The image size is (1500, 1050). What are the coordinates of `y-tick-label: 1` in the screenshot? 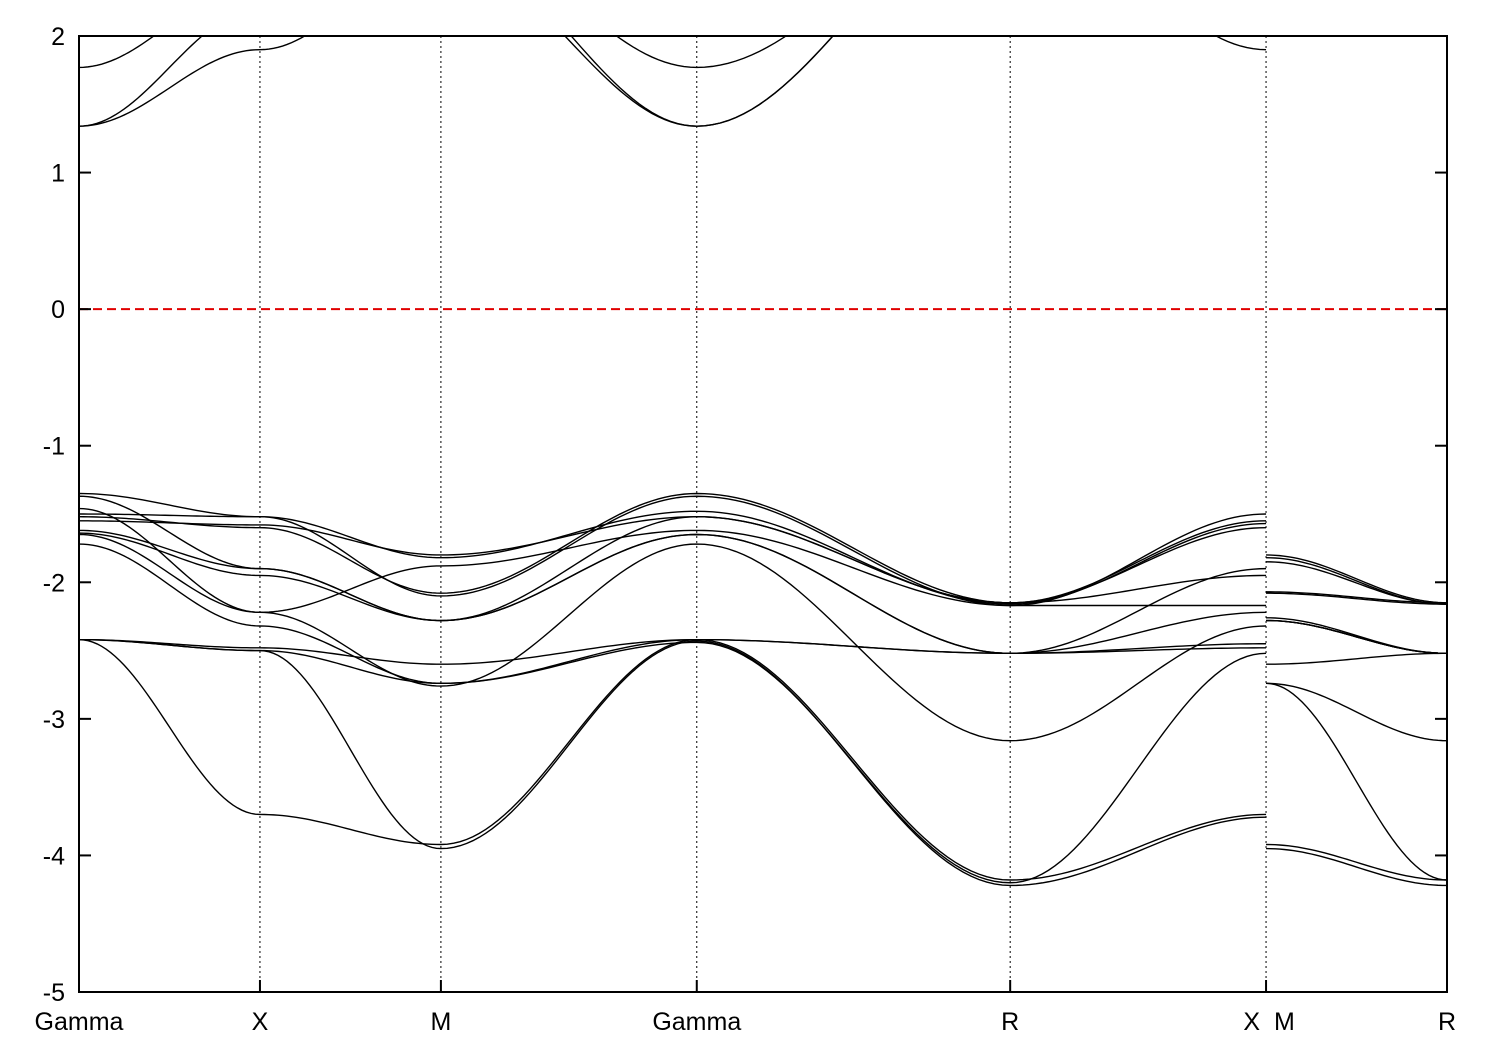 It's located at (58, 174).